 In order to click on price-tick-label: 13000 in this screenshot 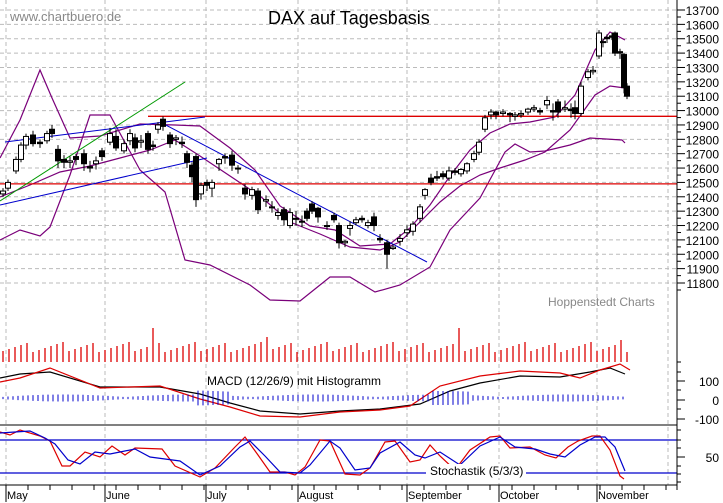, I will do `click(703, 112)`.